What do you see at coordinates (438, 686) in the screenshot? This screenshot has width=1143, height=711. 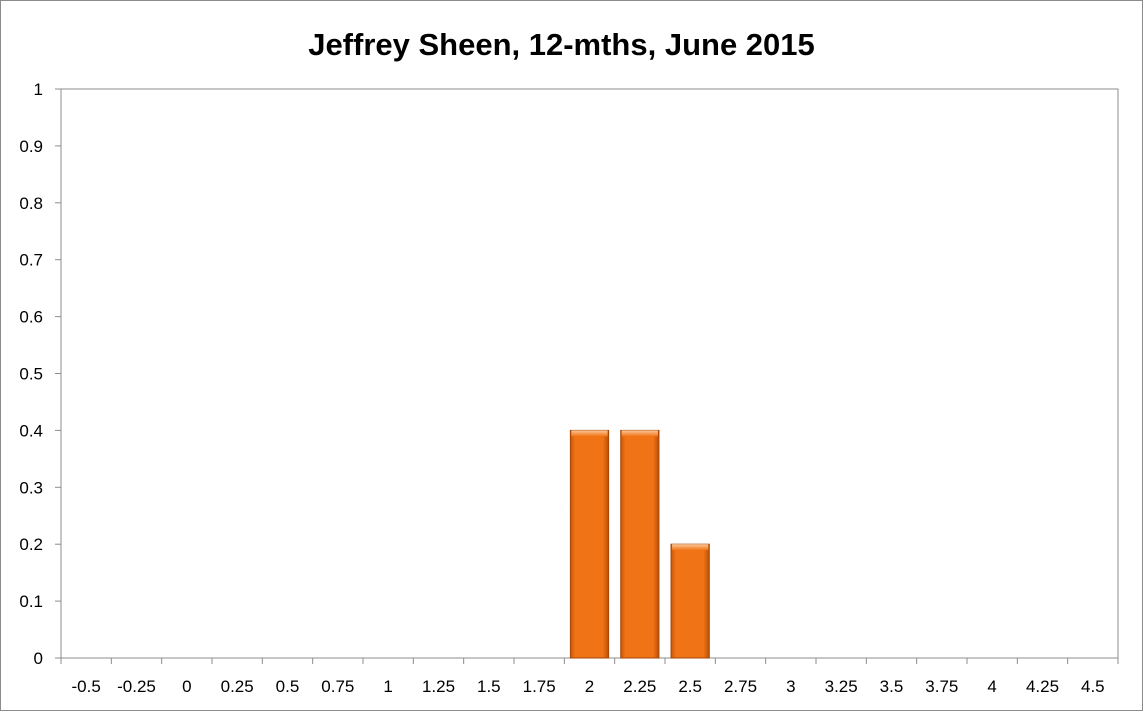 I see `x-tick-label: 1.25` at bounding box center [438, 686].